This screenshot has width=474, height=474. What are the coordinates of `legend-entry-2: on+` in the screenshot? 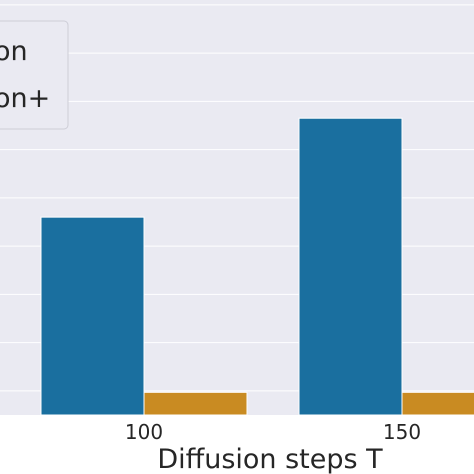 It's located at (25, 98).